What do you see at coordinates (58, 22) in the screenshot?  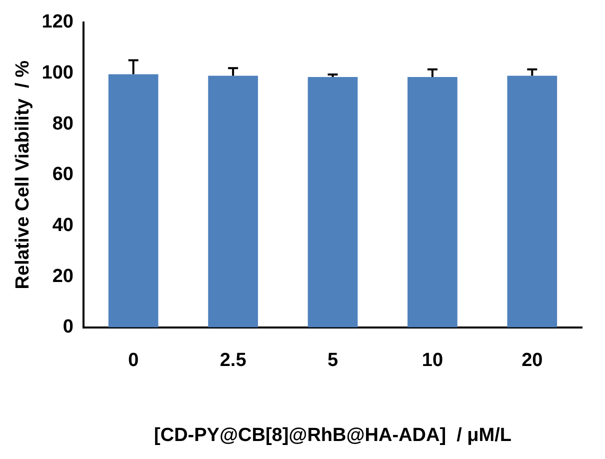 I see `y-tick-label: 120` at bounding box center [58, 22].